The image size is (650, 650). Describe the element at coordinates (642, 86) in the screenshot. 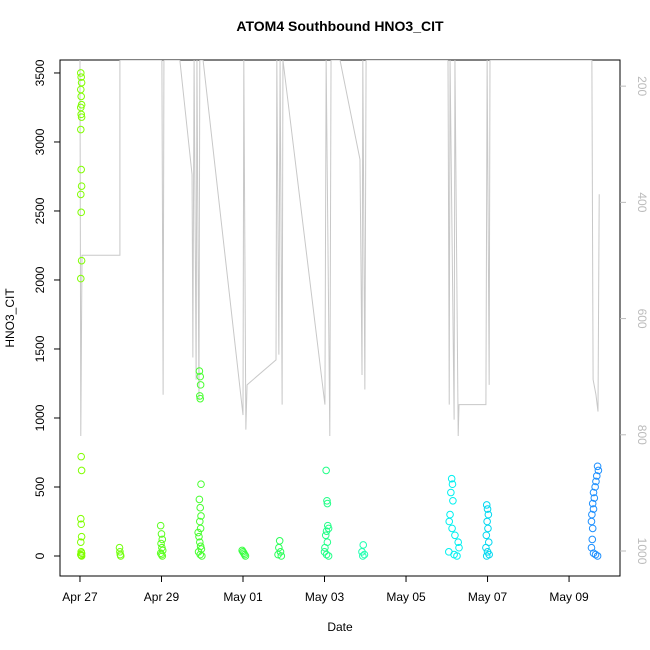

I see `y2-tick-label: 200` at that location.